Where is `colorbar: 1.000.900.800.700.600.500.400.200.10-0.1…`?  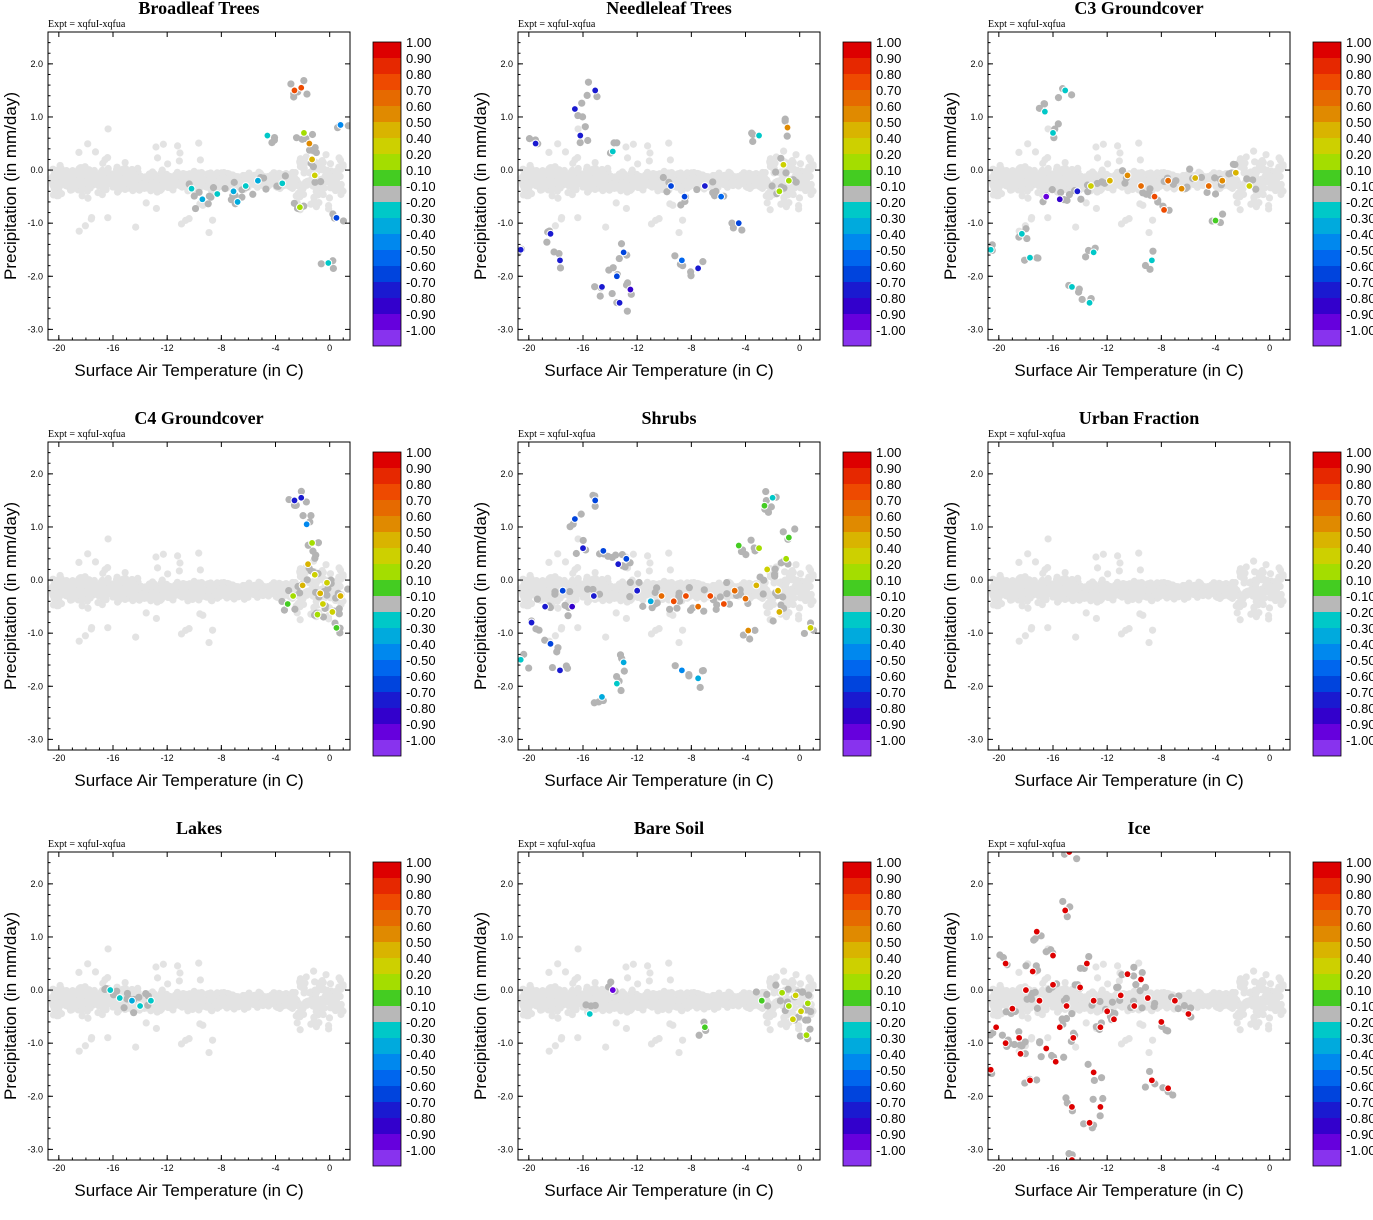
colorbar: 1.000.900.800.700.600.500.400.200.10-0.1… is located at coordinates (1342, 191).